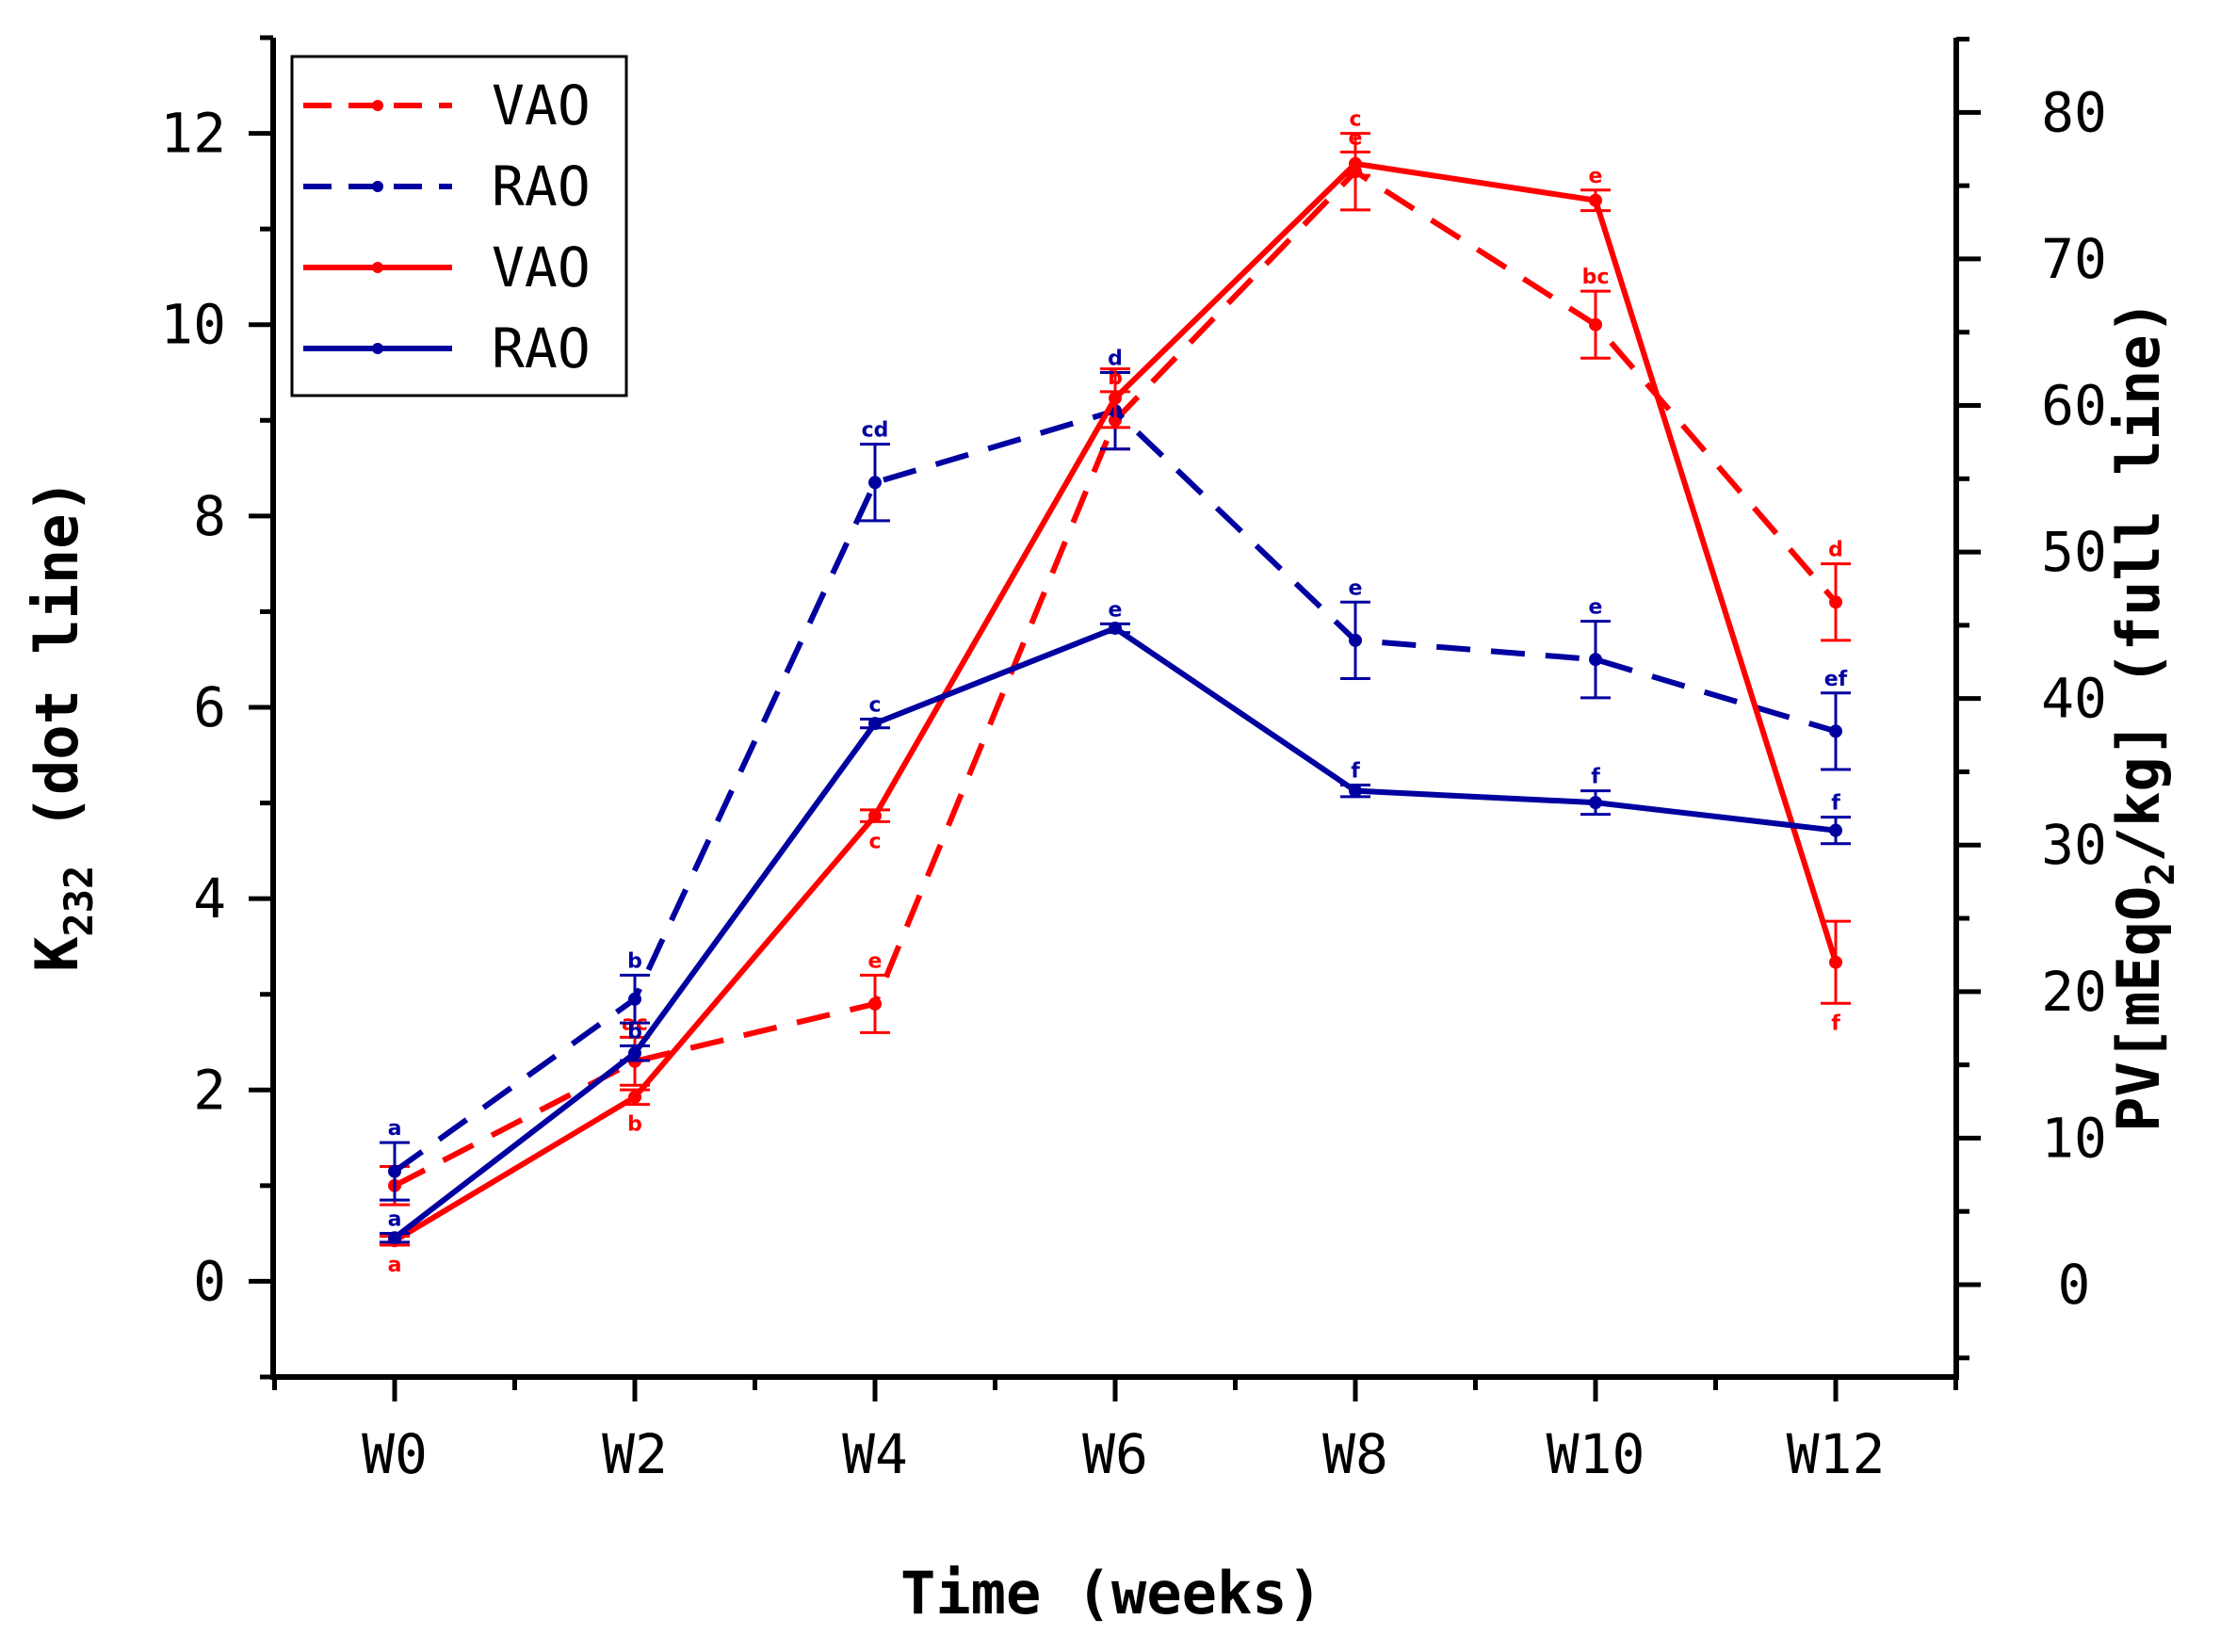 This screenshot has width=2220, height=1652. Describe the element at coordinates (2074, 845) in the screenshot. I see `y-right-tick-label: 30` at that location.